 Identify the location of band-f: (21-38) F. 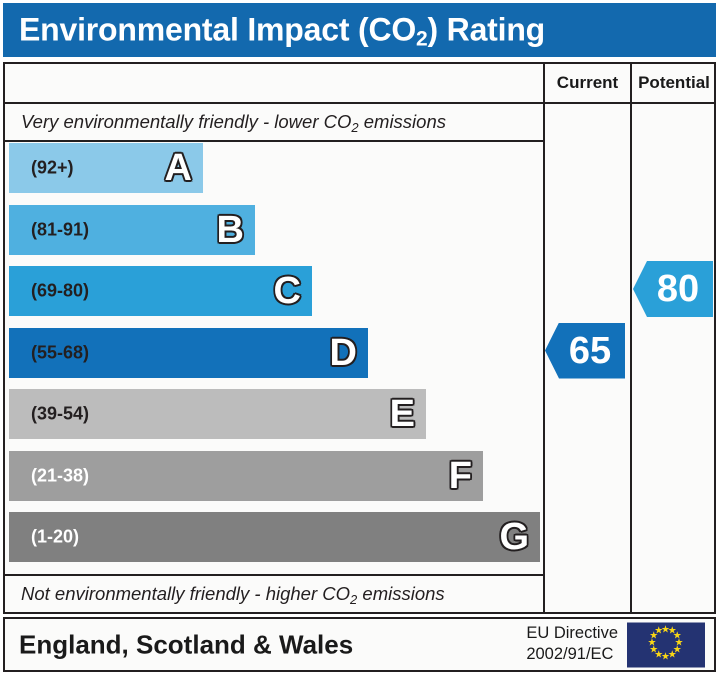
(246, 475).